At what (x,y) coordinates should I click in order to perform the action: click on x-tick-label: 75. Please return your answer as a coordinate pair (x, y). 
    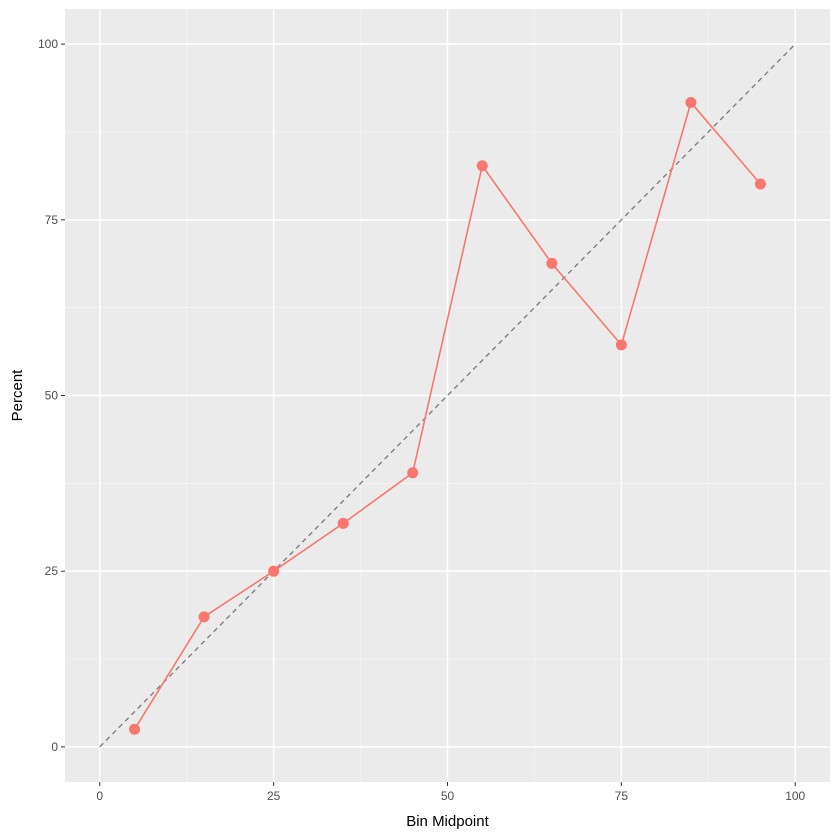
    Looking at the image, I should click on (622, 796).